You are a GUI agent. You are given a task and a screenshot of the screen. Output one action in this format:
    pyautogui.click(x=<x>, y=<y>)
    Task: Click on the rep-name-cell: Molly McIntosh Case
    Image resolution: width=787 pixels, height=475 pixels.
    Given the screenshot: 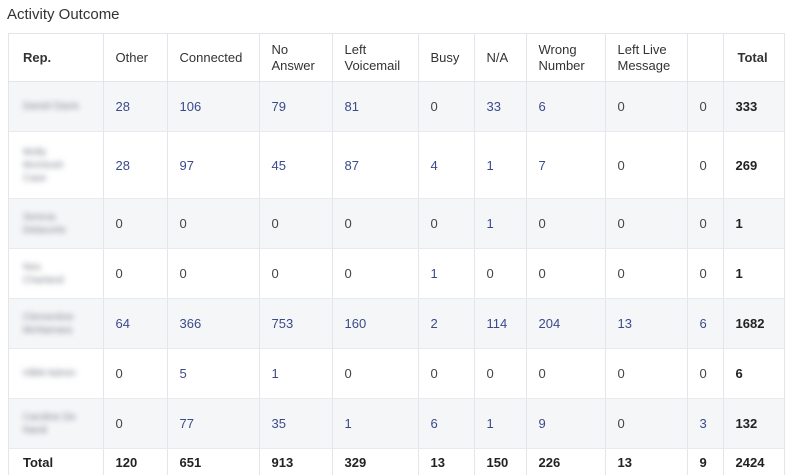 What is the action you would take?
    pyautogui.click(x=56, y=165)
    